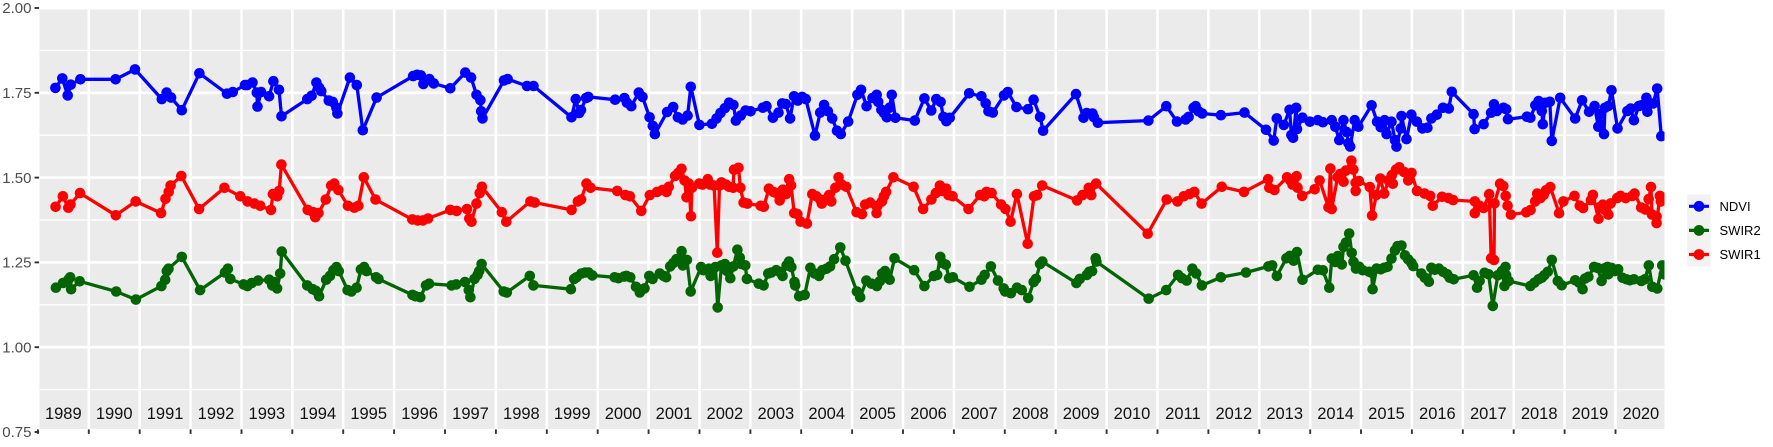  What do you see at coordinates (1641, 414) in the screenshot?
I see `svg-text: 2020` at bounding box center [1641, 414].